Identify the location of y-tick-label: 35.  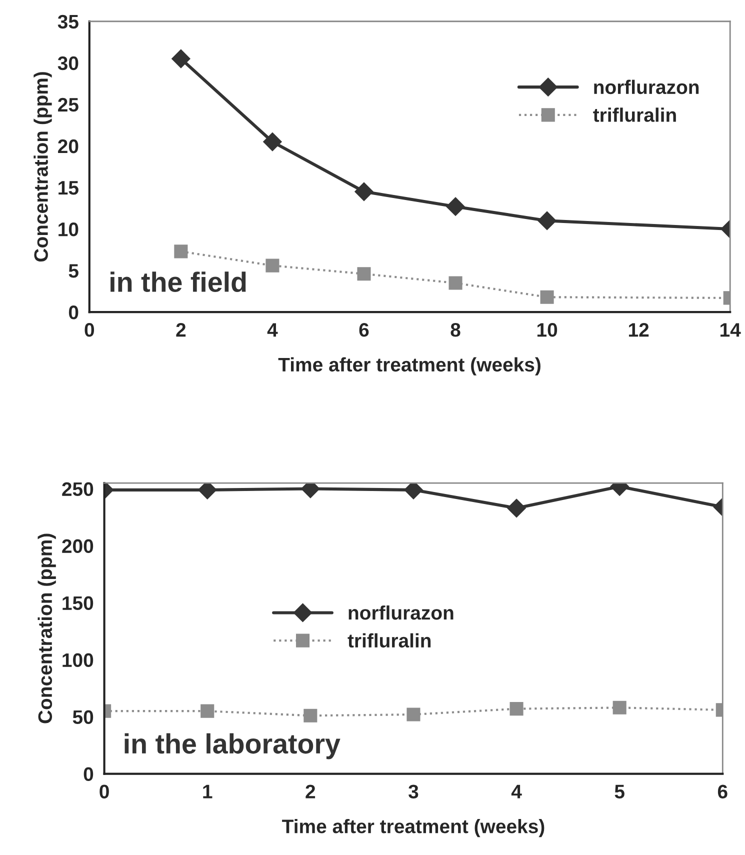
(68, 21).